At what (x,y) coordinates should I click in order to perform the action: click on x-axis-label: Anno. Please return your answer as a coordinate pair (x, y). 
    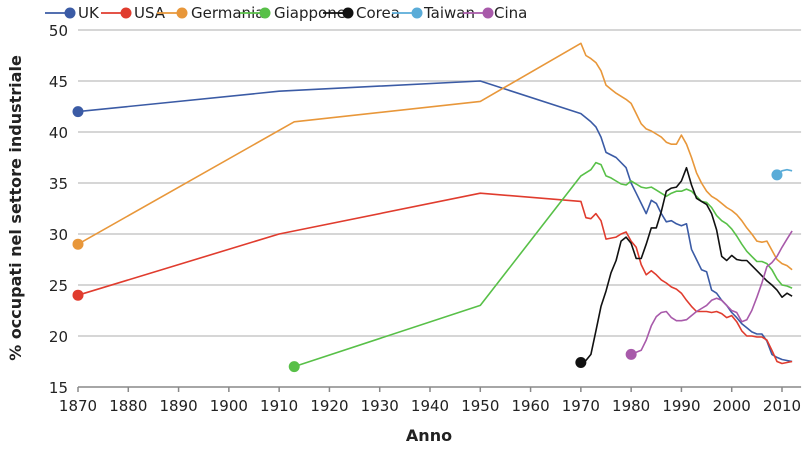
    Looking at the image, I should click on (429, 435).